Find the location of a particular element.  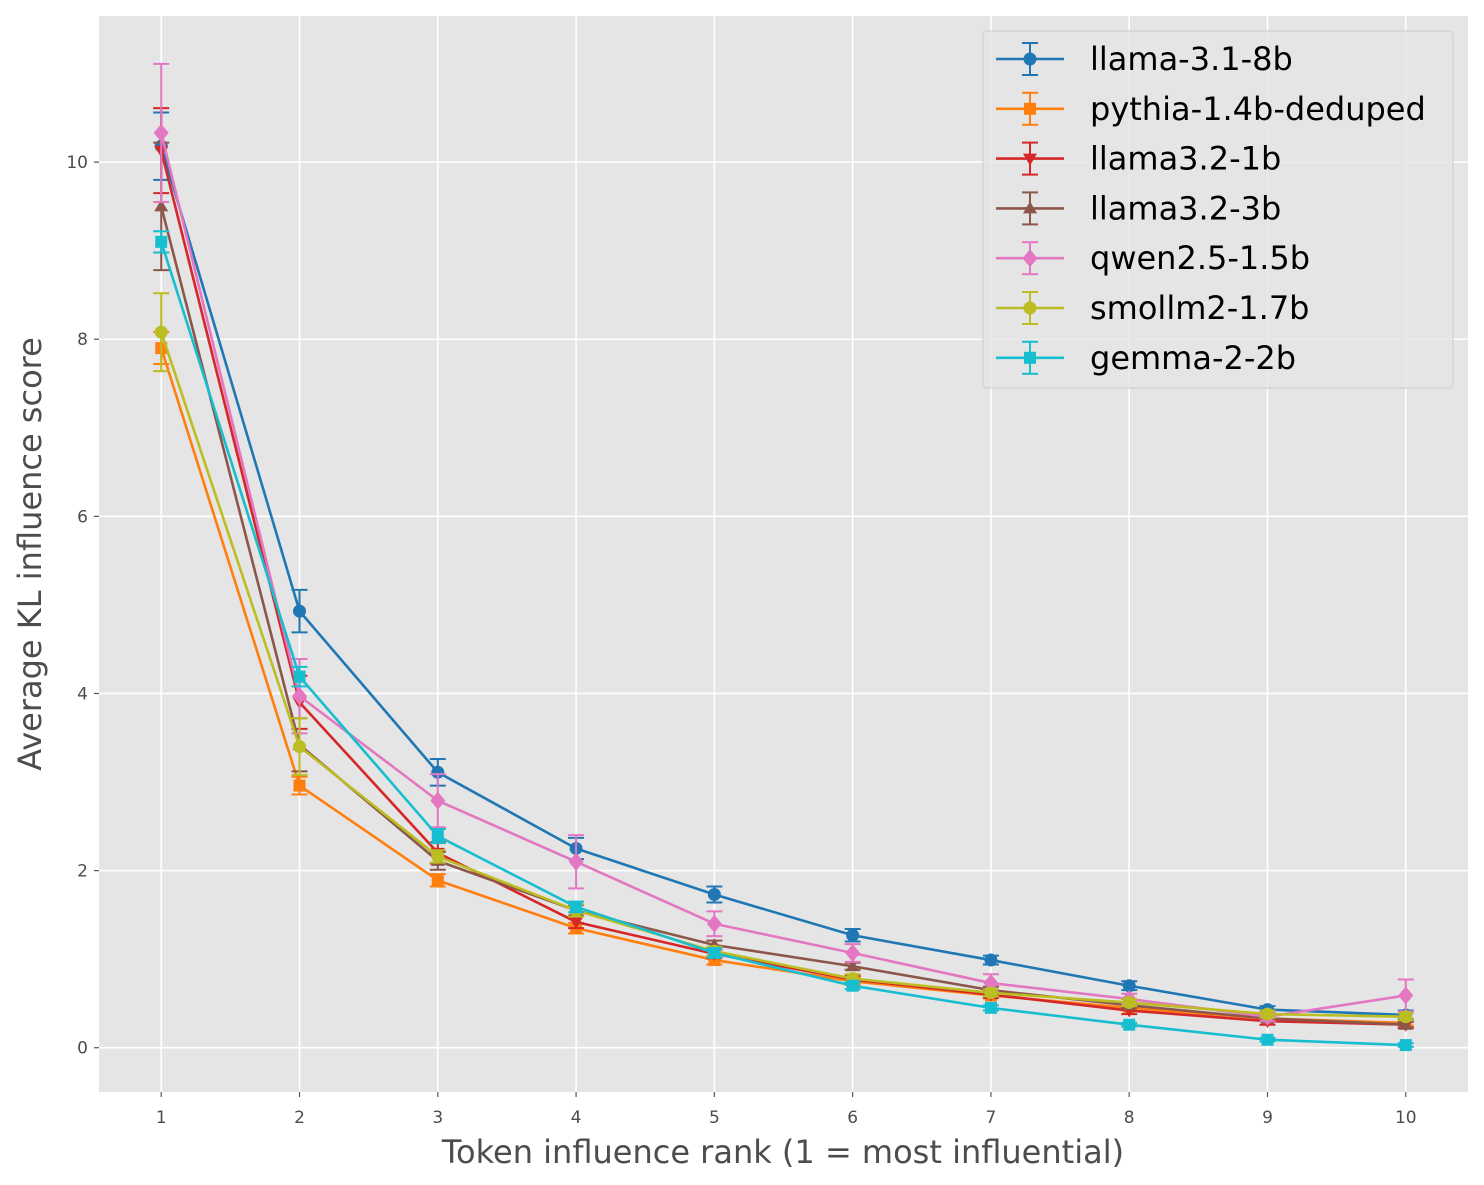

x-tick-label: 3 is located at coordinates (437, 1118).